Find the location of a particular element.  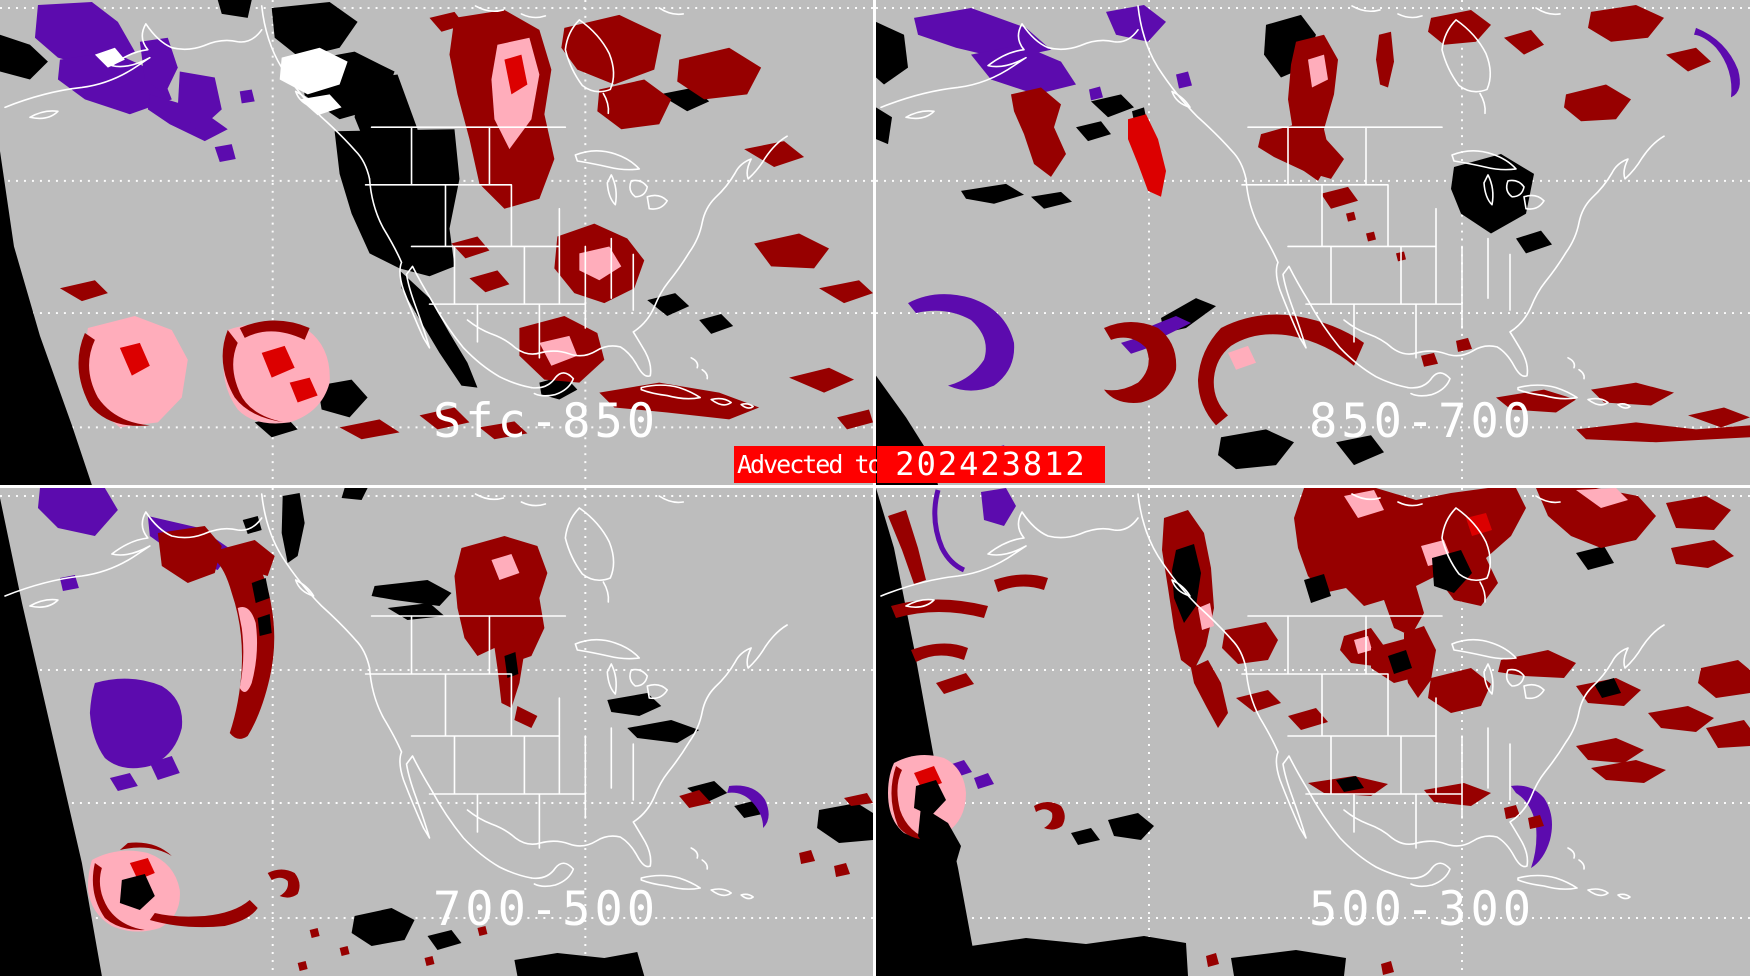

layer-label-sfc-850: Sfc-850 is located at coordinates (546, 421).